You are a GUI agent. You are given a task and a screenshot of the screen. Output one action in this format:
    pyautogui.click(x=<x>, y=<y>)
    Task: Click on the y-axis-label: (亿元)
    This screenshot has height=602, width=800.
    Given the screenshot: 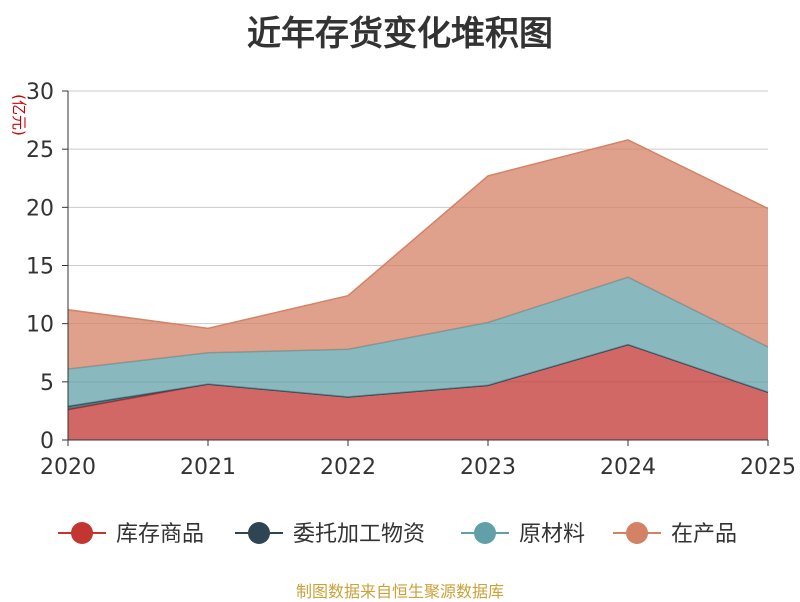 What is the action you would take?
    pyautogui.click(x=19, y=115)
    